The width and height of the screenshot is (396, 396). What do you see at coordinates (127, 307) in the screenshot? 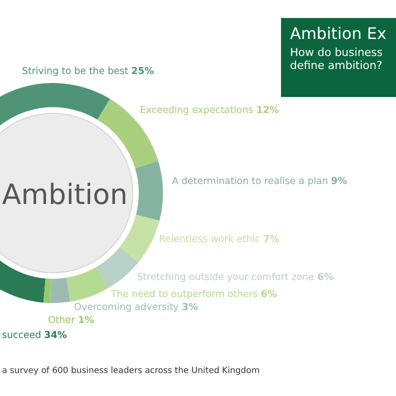
I see `slice-label: Overcoming adversity` at bounding box center [127, 307].